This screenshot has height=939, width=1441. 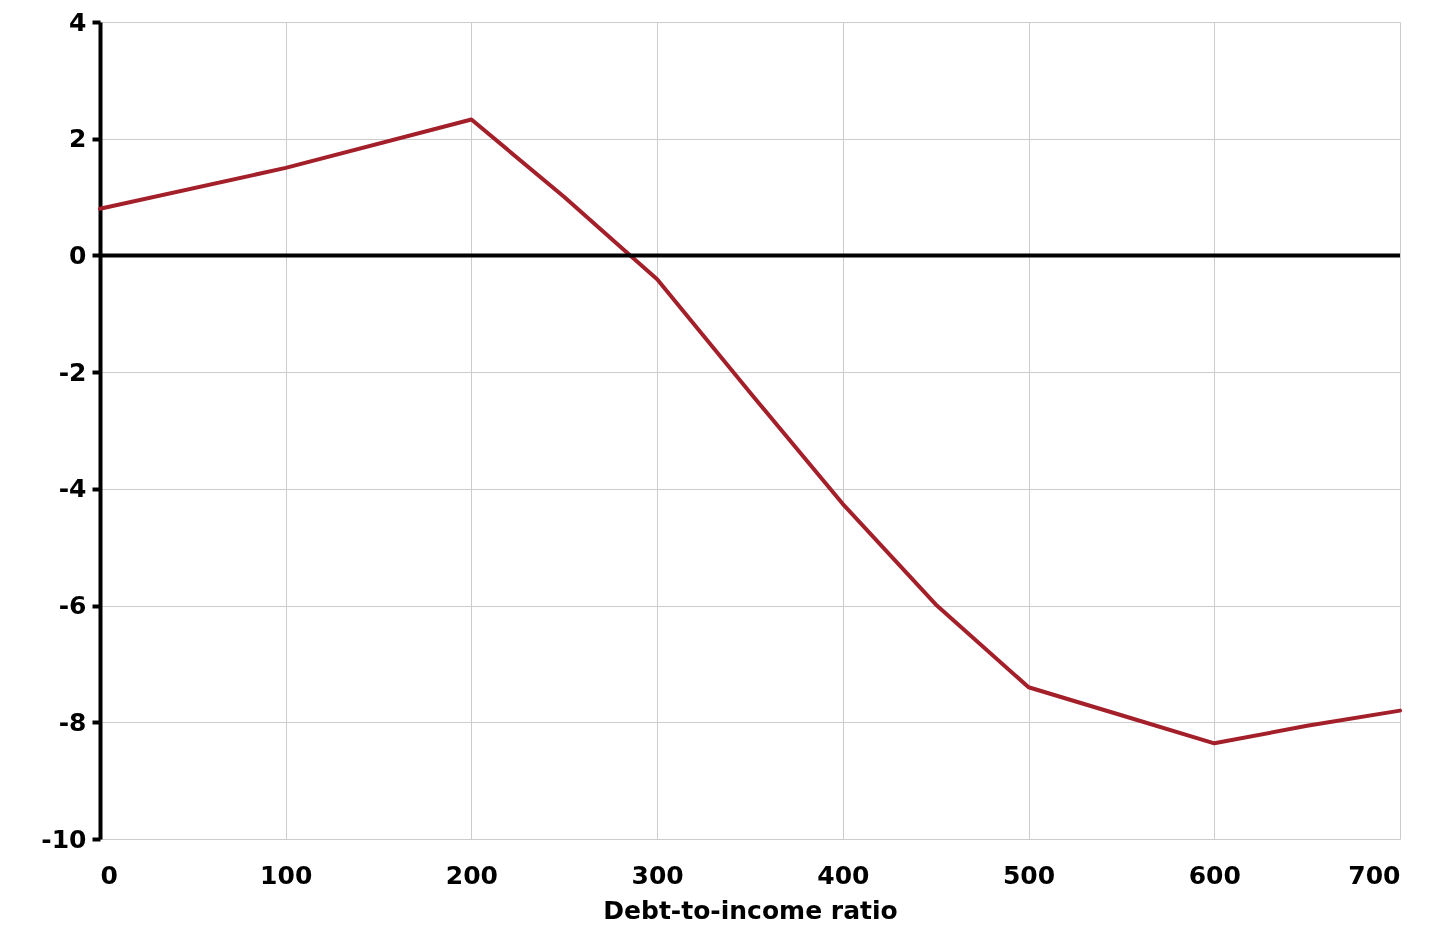 I want to click on y-tick-label: 4, so click(x=78, y=22).